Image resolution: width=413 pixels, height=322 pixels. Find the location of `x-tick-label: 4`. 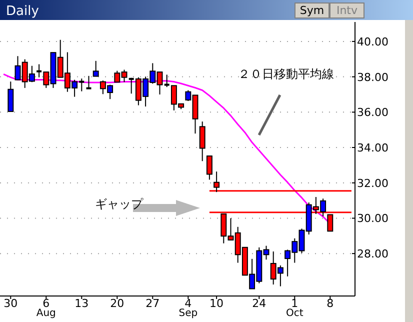

x-tick-label: 4 is located at coordinates (188, 303).